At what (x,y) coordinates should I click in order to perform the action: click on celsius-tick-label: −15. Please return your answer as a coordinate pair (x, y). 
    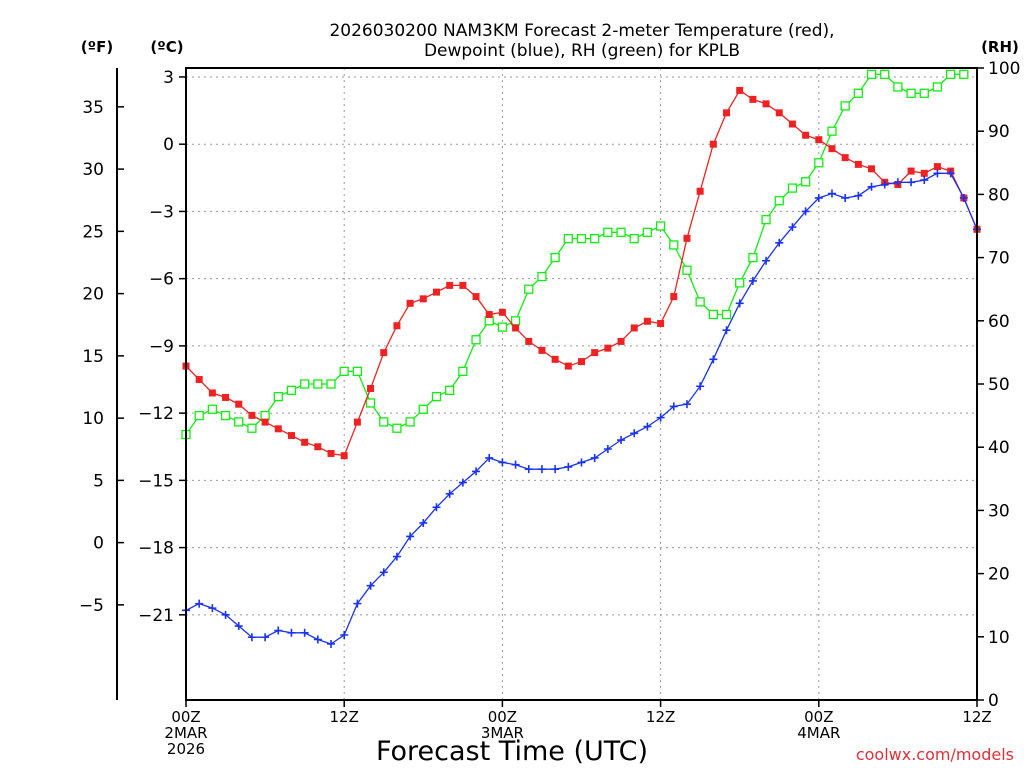
    Looking at the image, I should click on (156, 481).